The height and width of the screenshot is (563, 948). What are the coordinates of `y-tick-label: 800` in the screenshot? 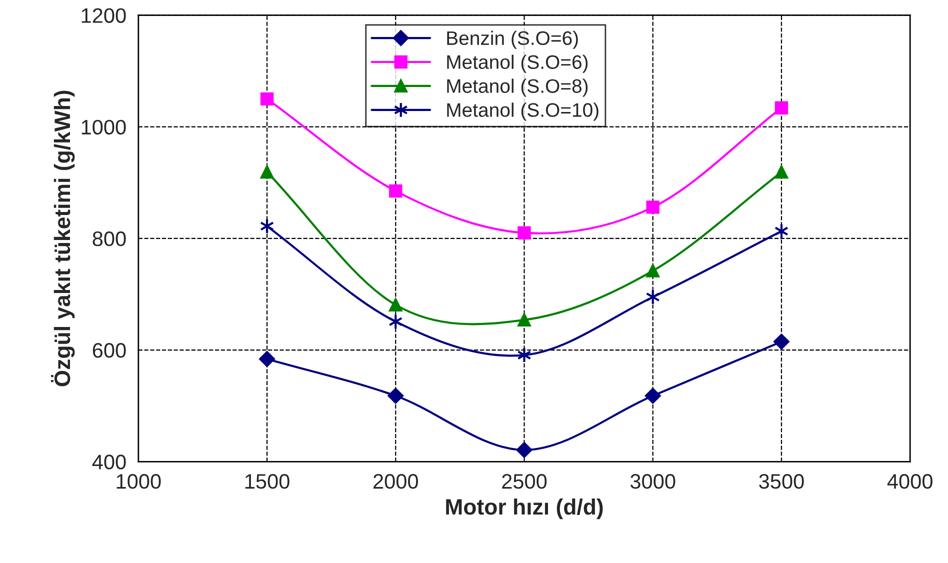 It's located at (109, 238).